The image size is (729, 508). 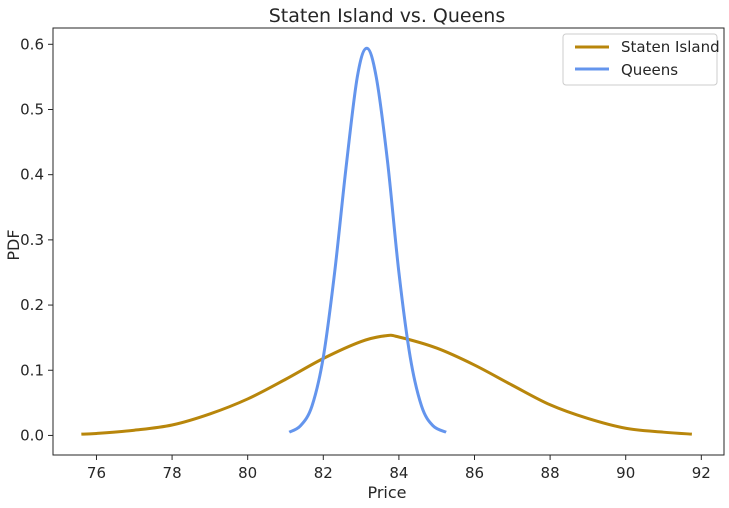 I want to click on y-tick-label: 0.6, so click(x=32, y=44).